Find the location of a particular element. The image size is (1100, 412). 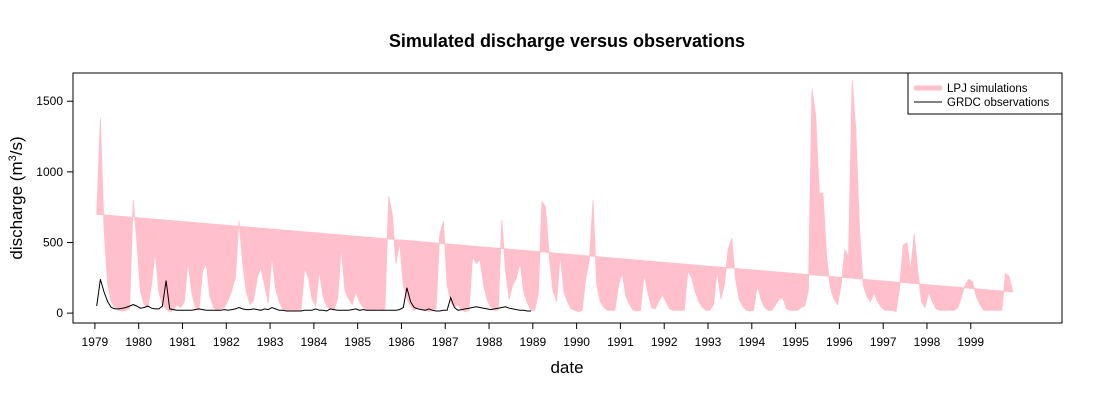

legend-label-grdc: GRDC observations is located at coordinates (998, 103).